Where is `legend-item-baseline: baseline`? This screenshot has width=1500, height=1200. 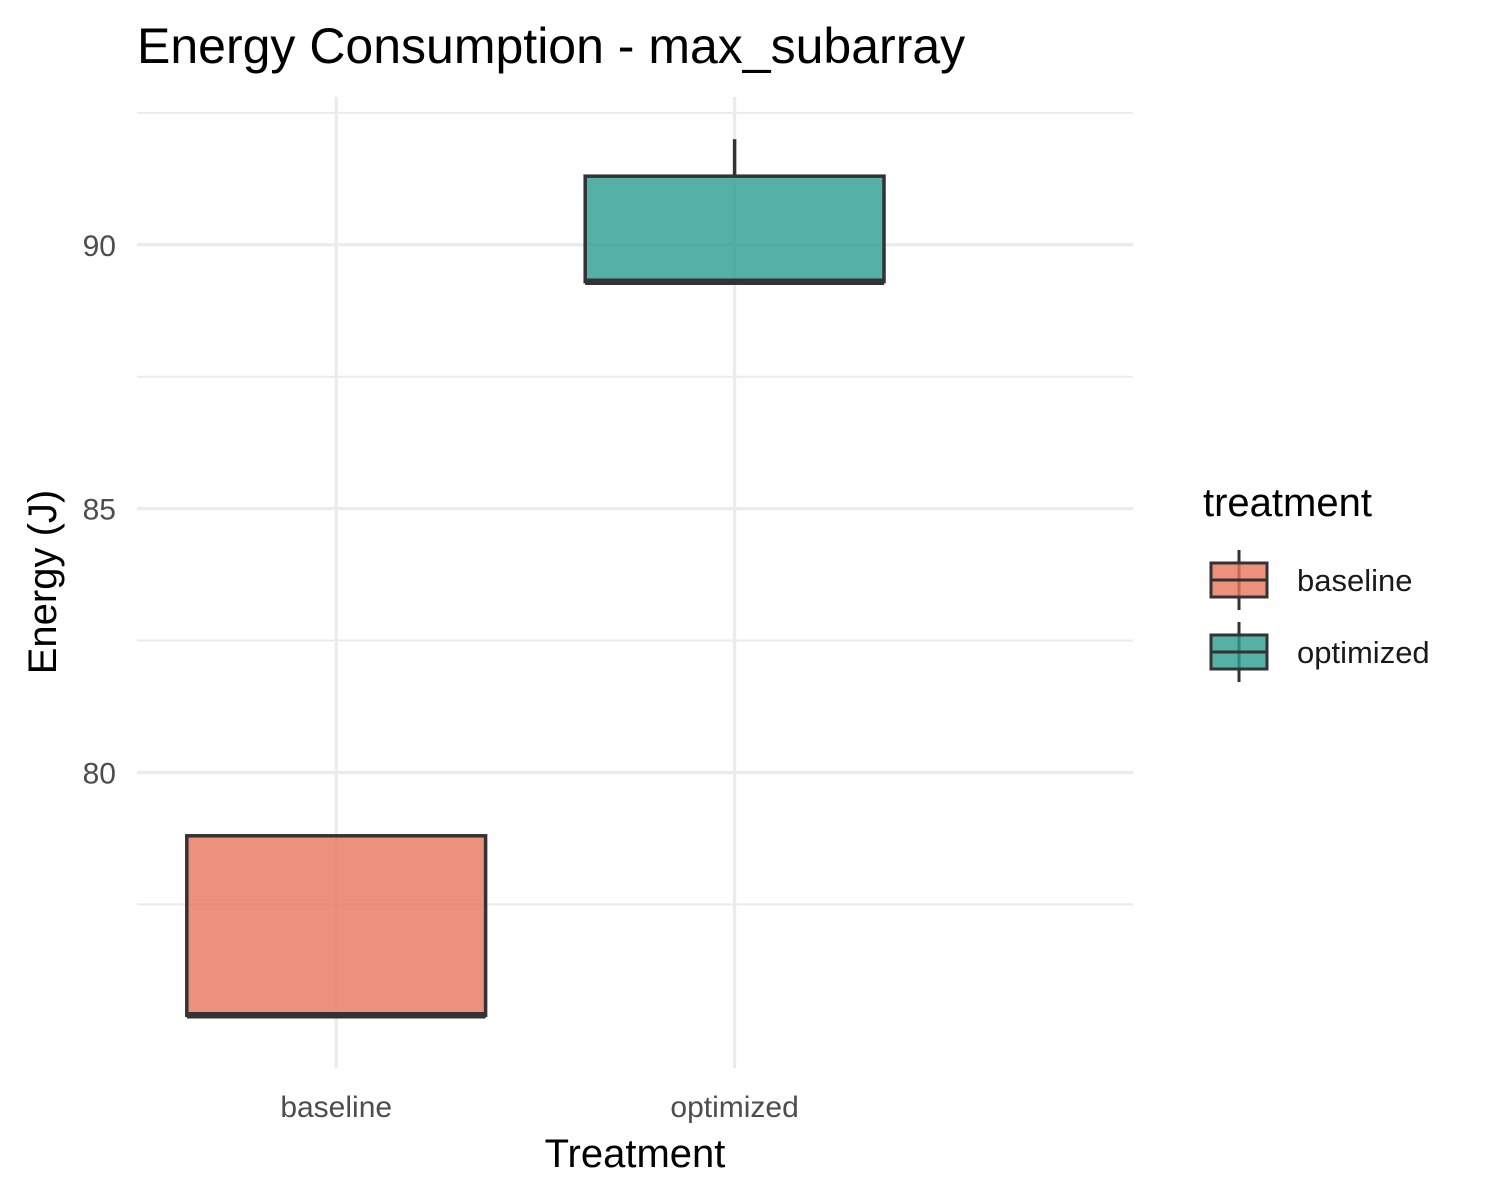 legend-item-baseline: baseline is located at coordinates (1310, 580).